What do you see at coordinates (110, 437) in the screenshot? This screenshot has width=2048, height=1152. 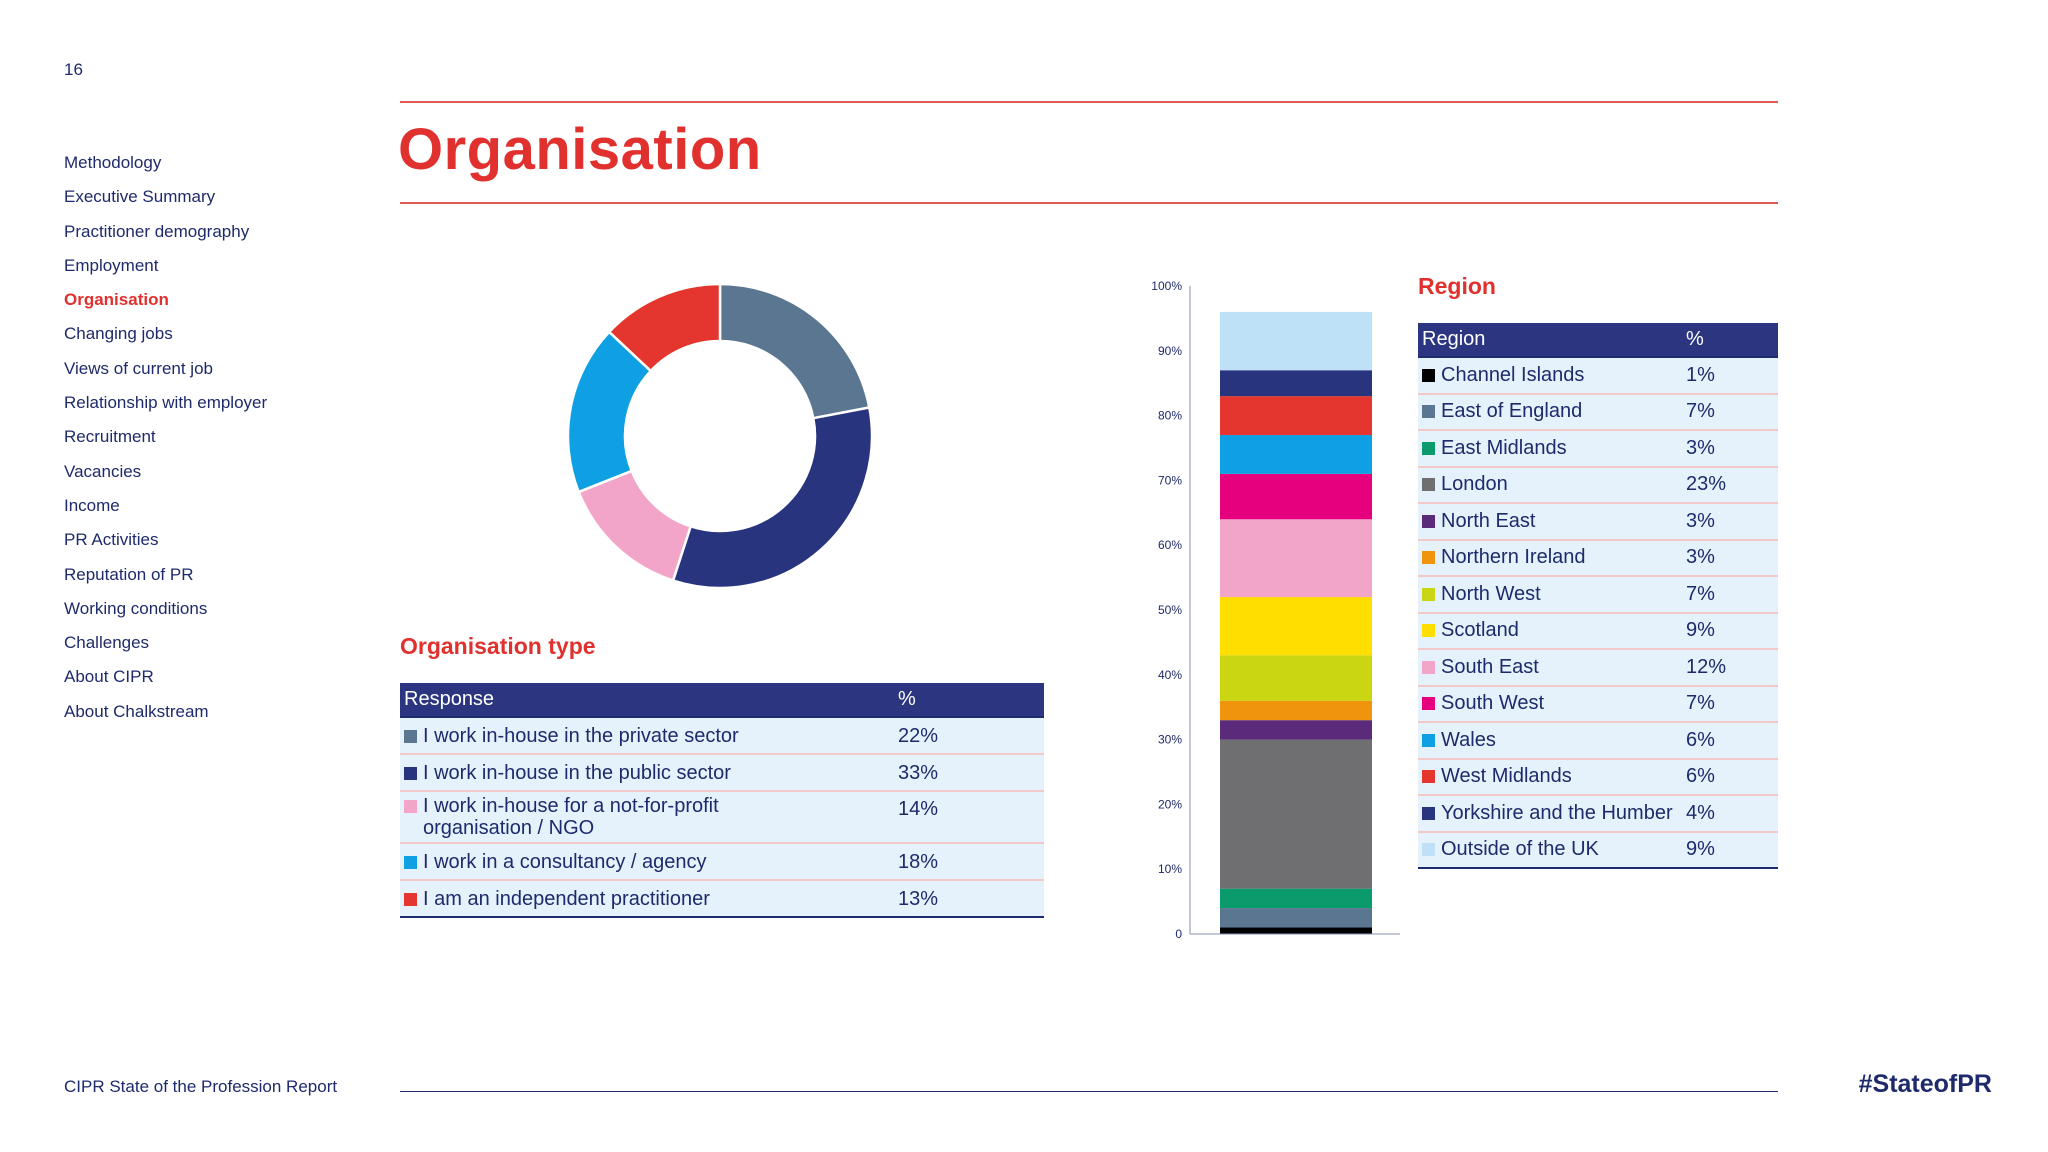 I see `nav-item-recruitment: Recruitment` at bounding box center [110, 437].